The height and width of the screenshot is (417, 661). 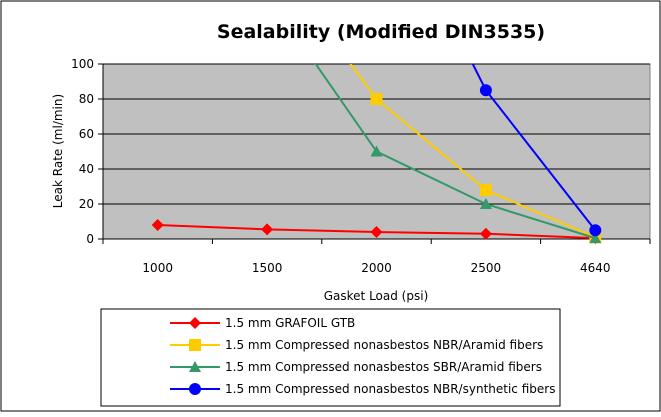 I want to click on y-tick-label: 100, so click(x=82, y=64).